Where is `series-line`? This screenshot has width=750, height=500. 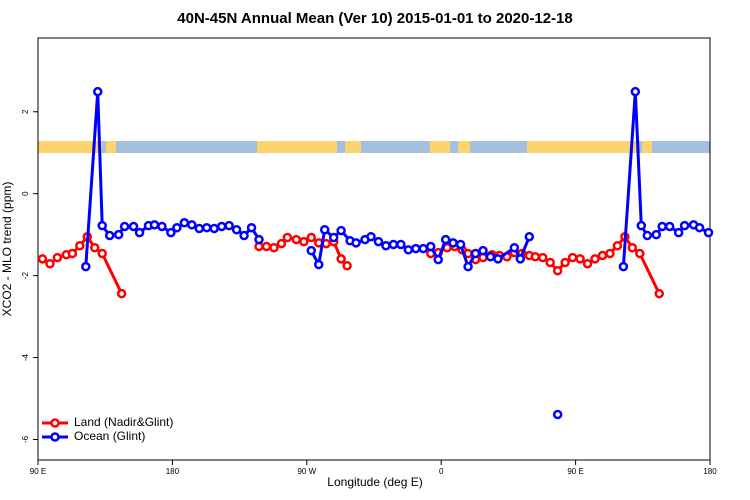
series-line is located at coordinates (172, 179).